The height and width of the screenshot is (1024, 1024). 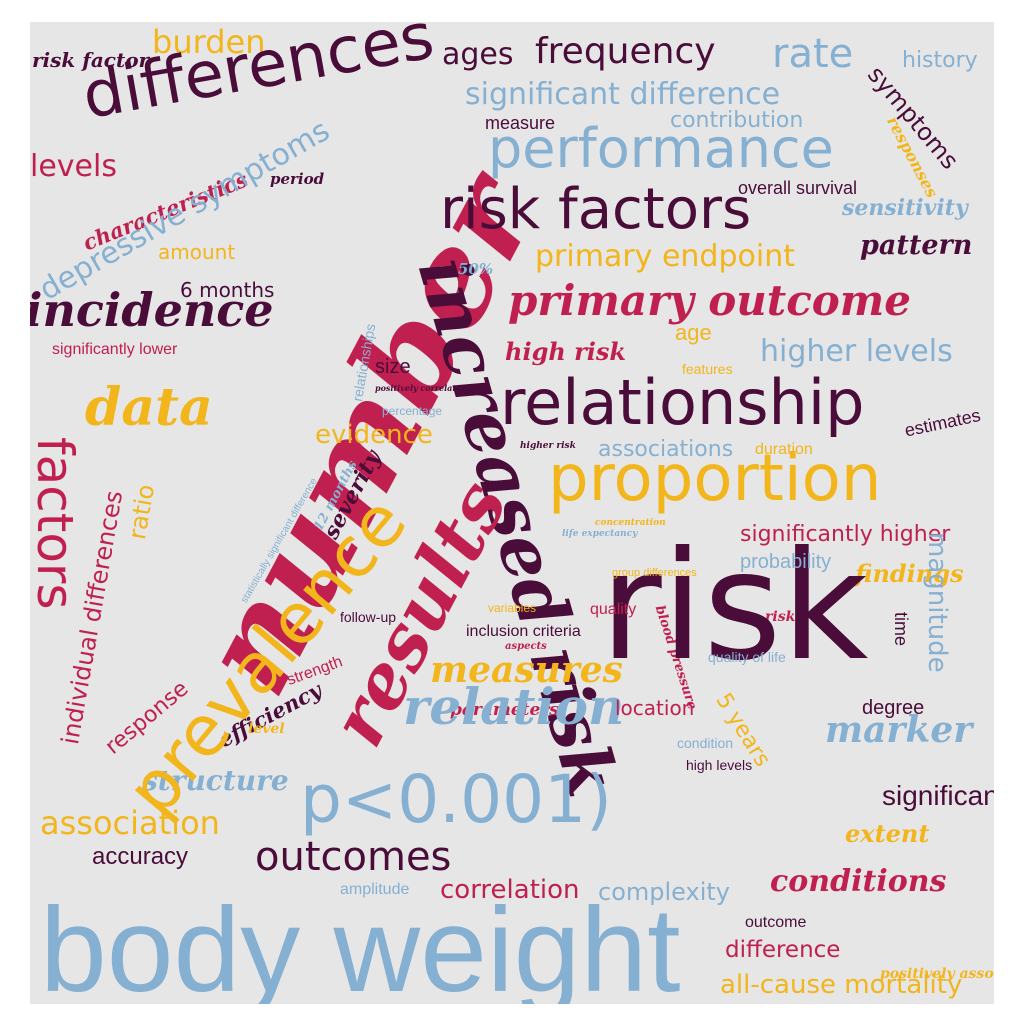 What do you see at coordinates (665, 256) in the screenshot?
I see `word-primary-endpoint: primary endpoint` at bounding box center [665, 256].